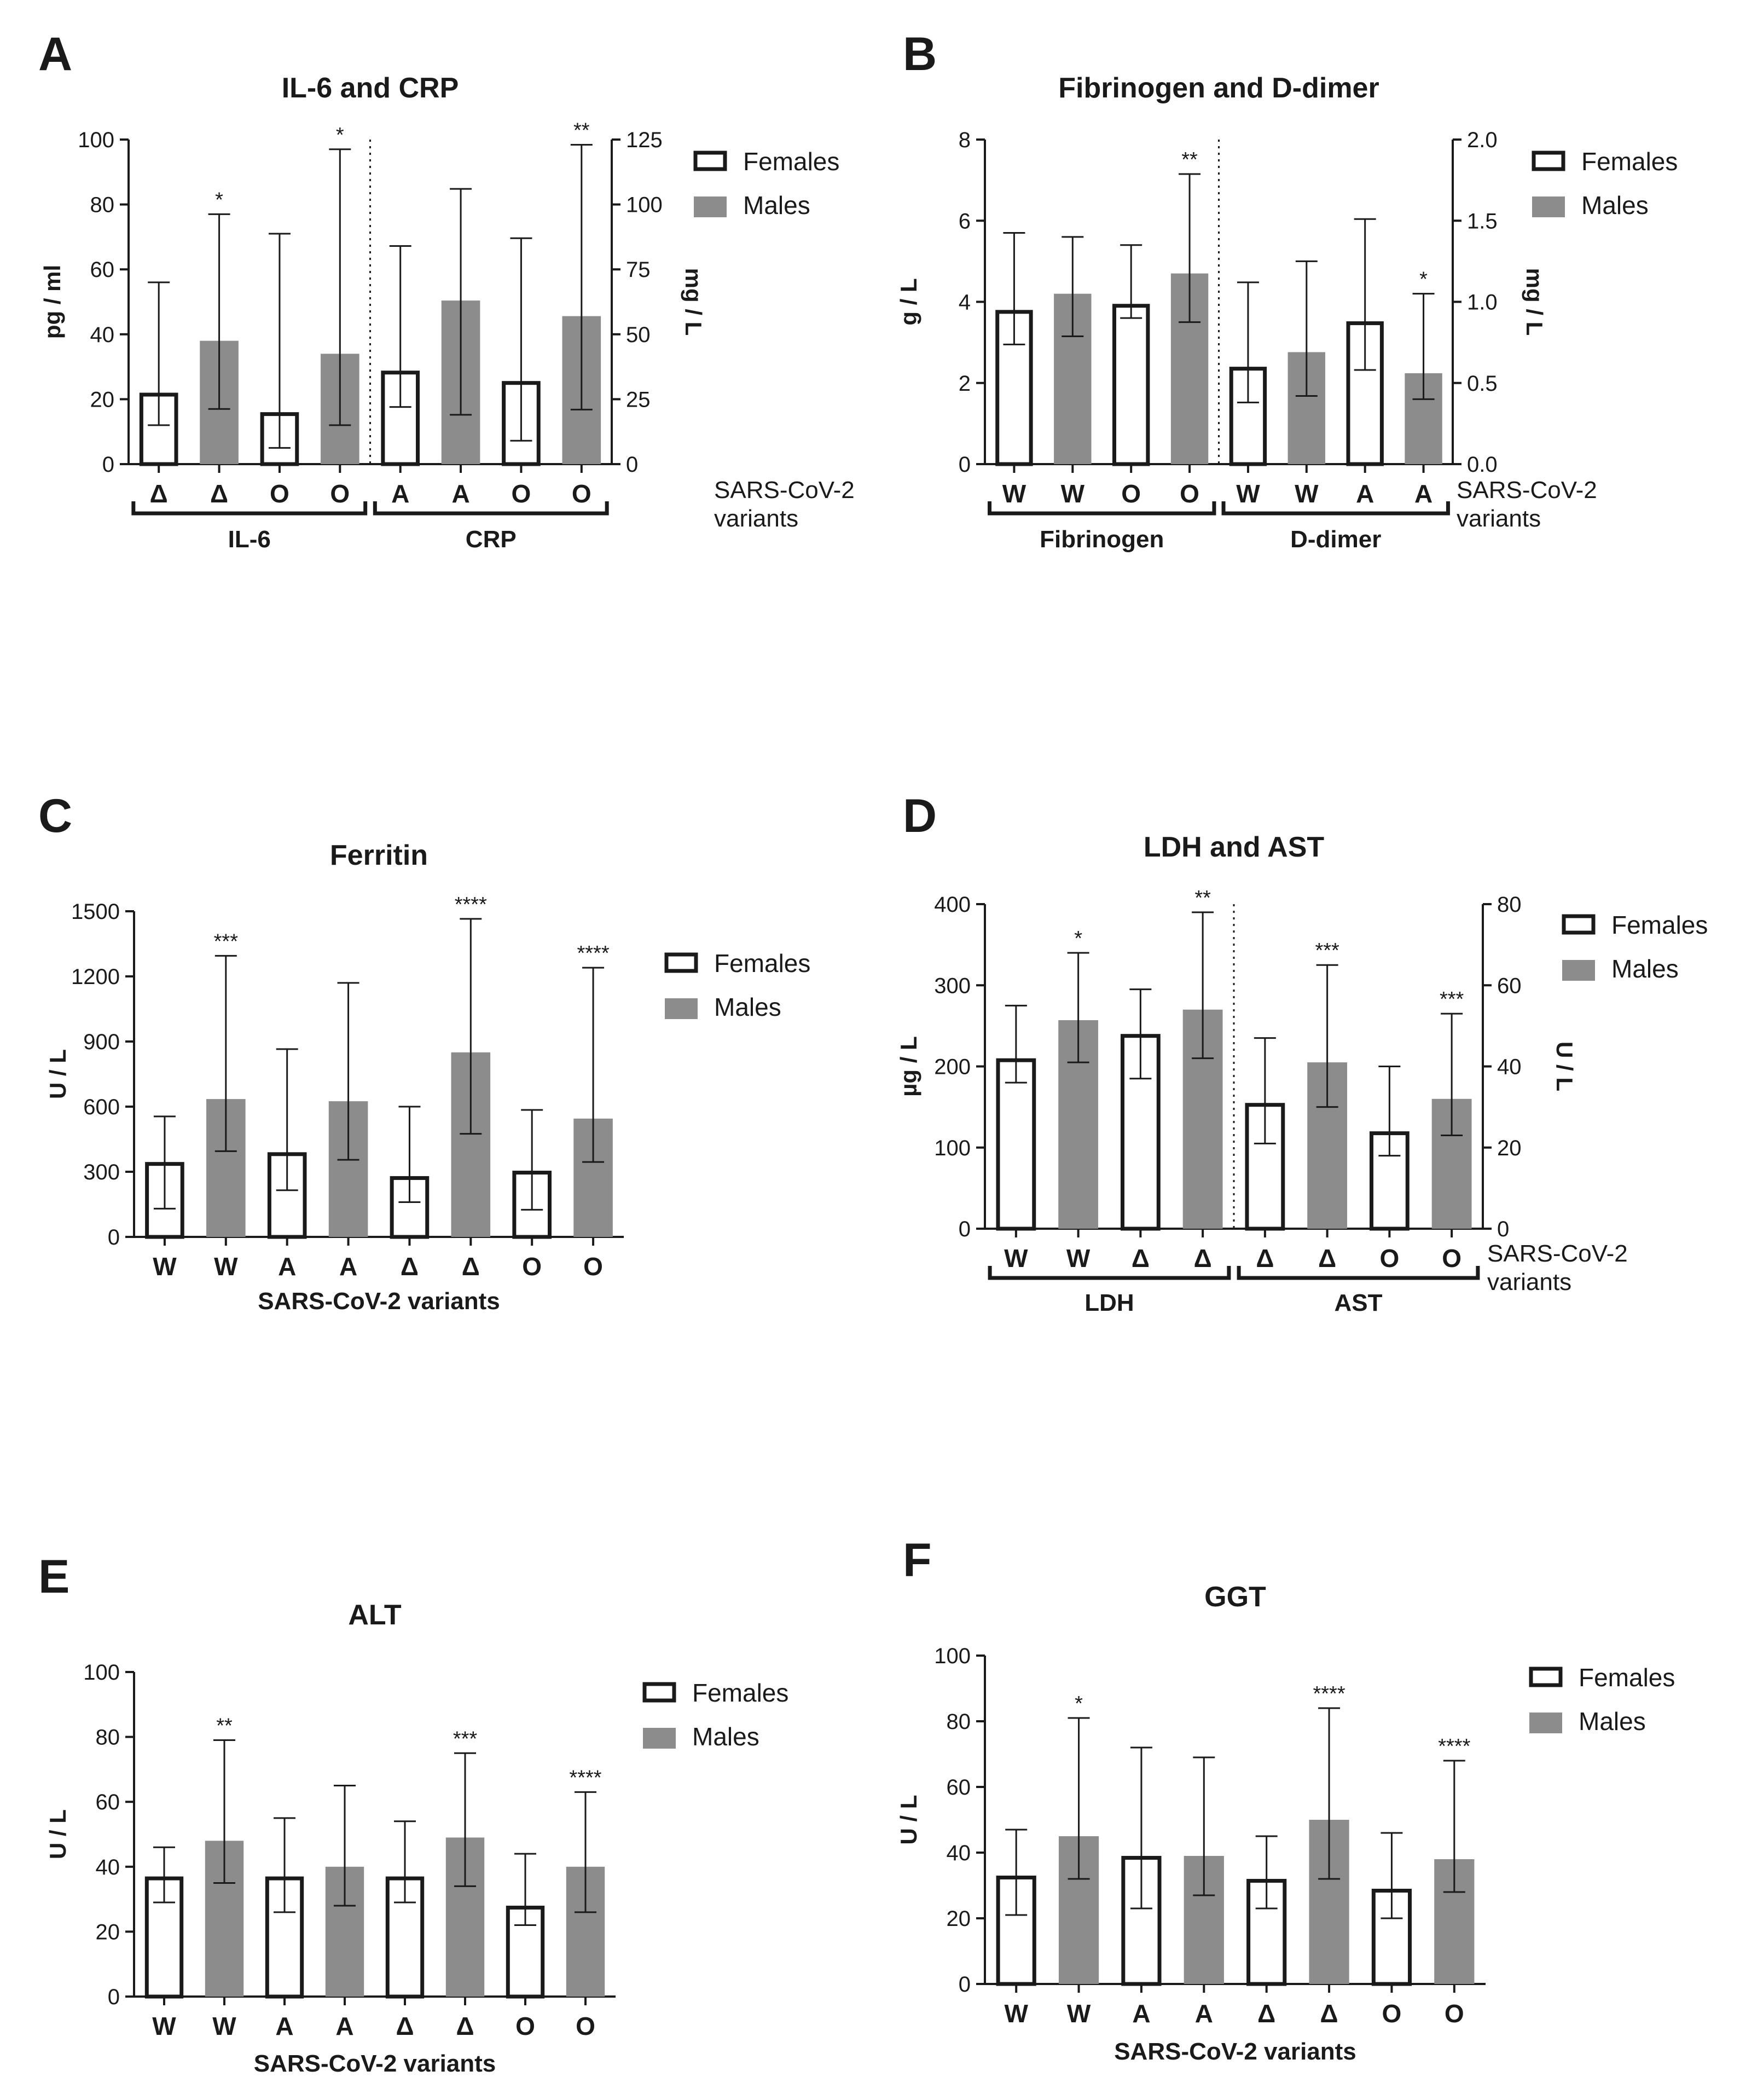 Image resolution: width=1740 pixels, height=2100 pixels. I want to click on panel-letter: F, so click(917, 1561).